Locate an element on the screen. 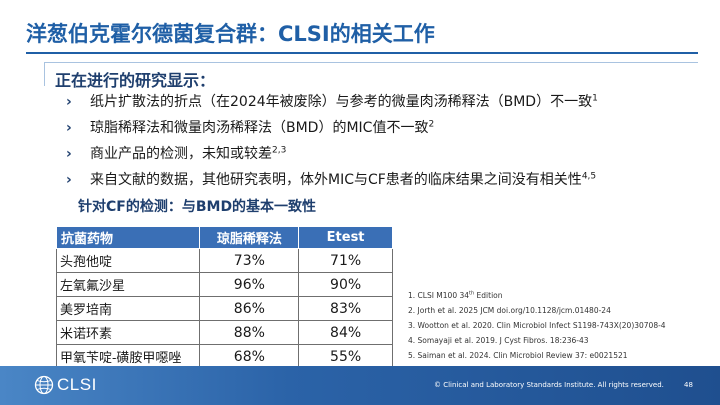  clsi-logo: CLSI is located at coordinates (65, 385).